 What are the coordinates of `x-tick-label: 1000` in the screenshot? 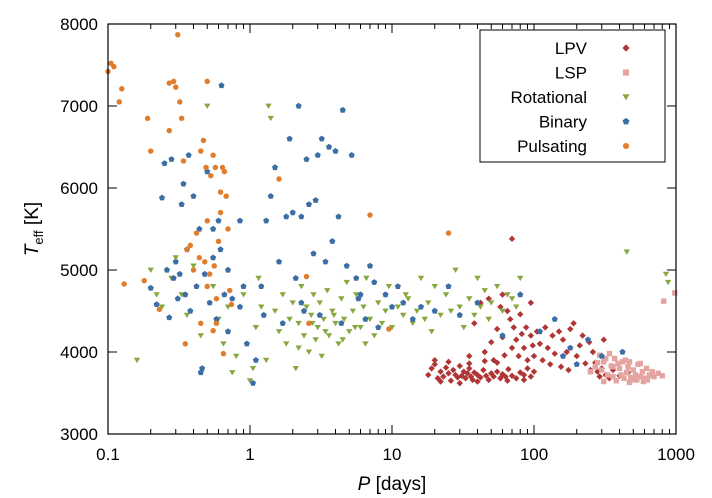 It's located at (676, 454).